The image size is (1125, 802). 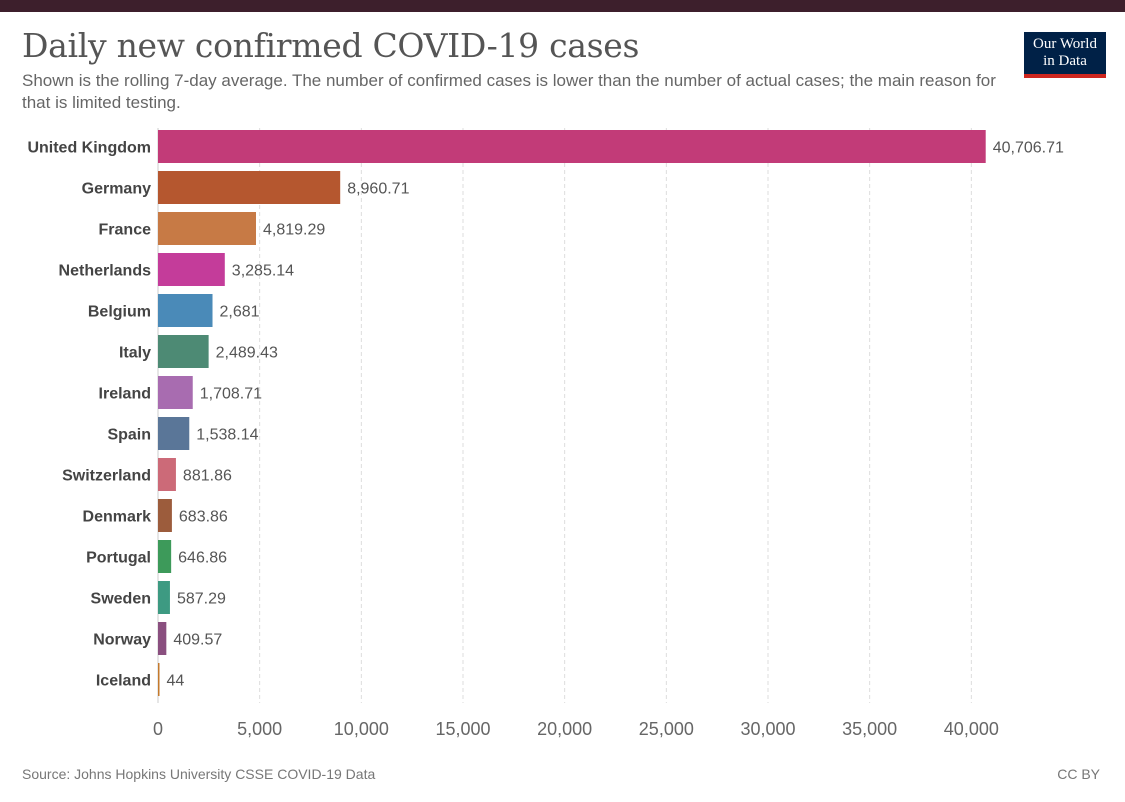 What do you see at coordinates (1065, 44) in the screenshot?
I see `logo-line-1: Our World` at bounding box center [1065, 44].